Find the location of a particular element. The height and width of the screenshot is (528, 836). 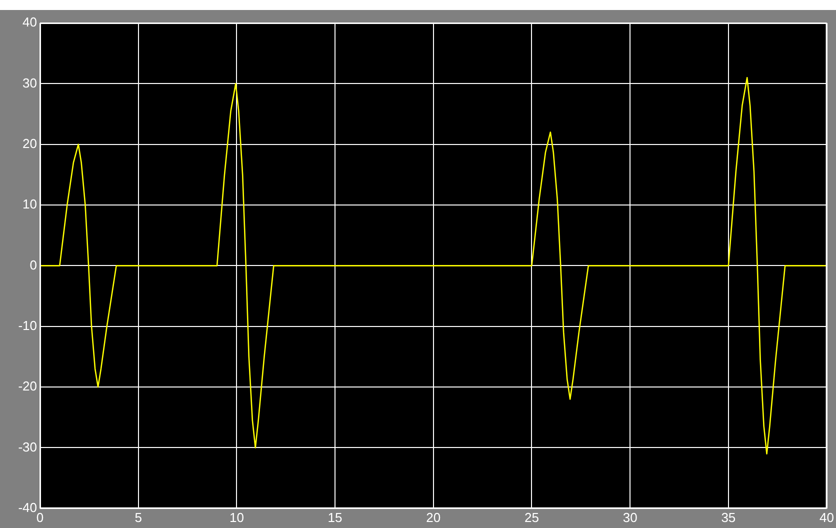

y-tick-label: -30 is located at coordinates (27, 446).